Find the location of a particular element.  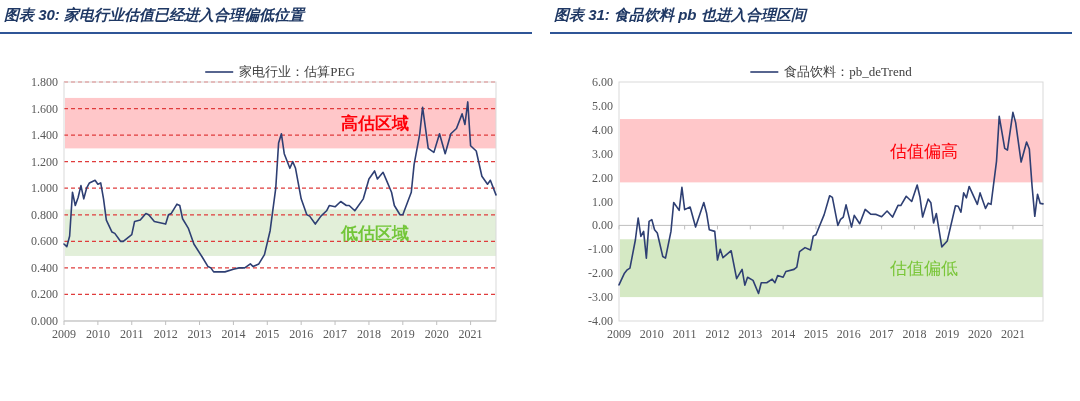

y-tick-label: 2.00 is located at coordinates (602, 177).